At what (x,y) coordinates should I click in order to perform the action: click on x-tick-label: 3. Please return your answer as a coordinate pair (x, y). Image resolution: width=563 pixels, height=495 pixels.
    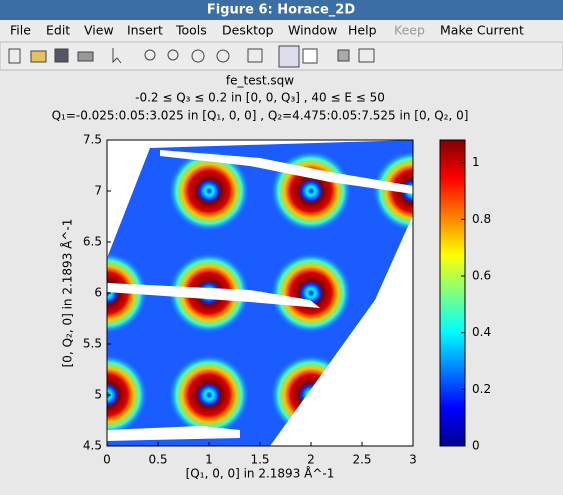
    Looking at the image, I should click on (413, 460).